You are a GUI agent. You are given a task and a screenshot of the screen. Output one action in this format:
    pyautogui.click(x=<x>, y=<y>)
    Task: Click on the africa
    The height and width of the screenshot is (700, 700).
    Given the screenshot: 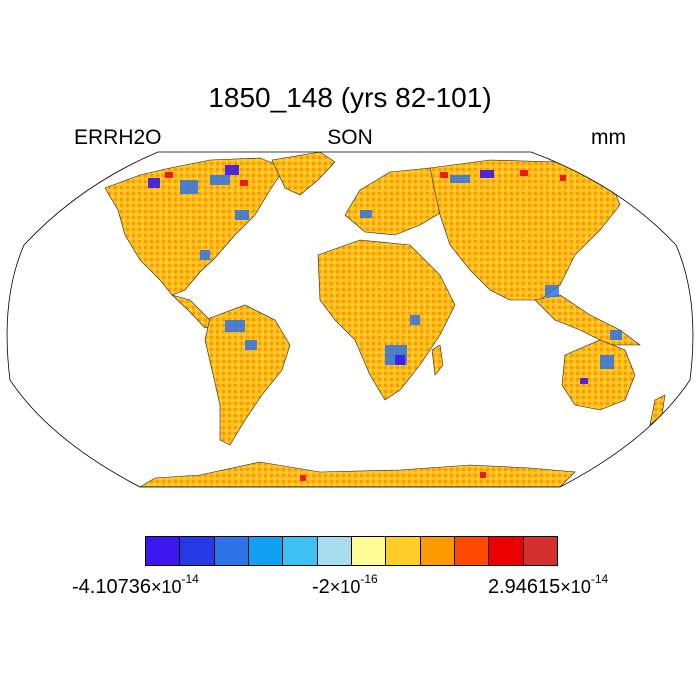 What is the action you would take?
    pyautogui.click(x=386, y=320)
    